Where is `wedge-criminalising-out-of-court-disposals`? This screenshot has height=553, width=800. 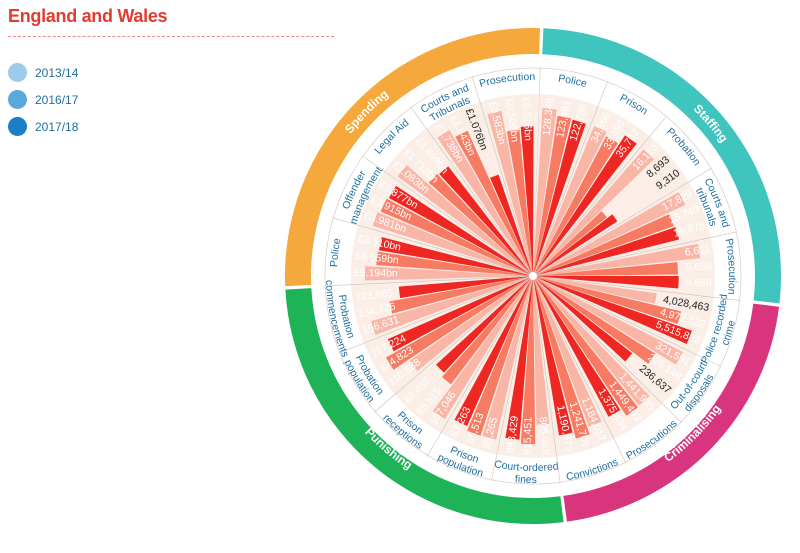
wedge-criminalising-out-of-court-disposals is located at coordinates (616, 340).